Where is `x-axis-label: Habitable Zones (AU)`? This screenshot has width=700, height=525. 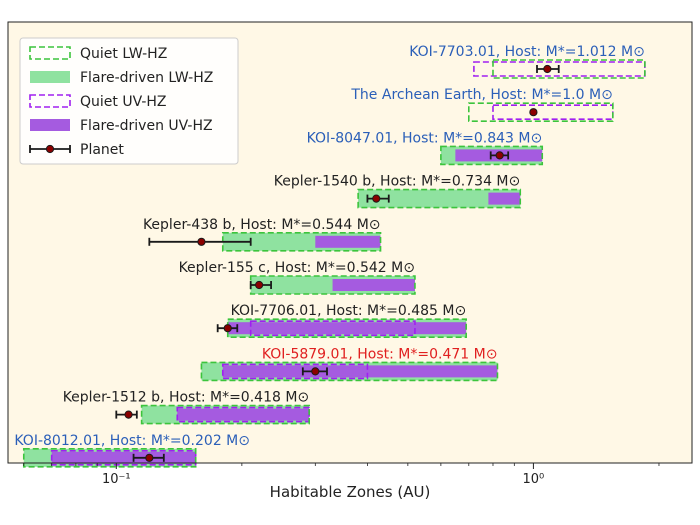
x-axis-label: Habitable Zones (AU) is located at coordinates (350, 492).